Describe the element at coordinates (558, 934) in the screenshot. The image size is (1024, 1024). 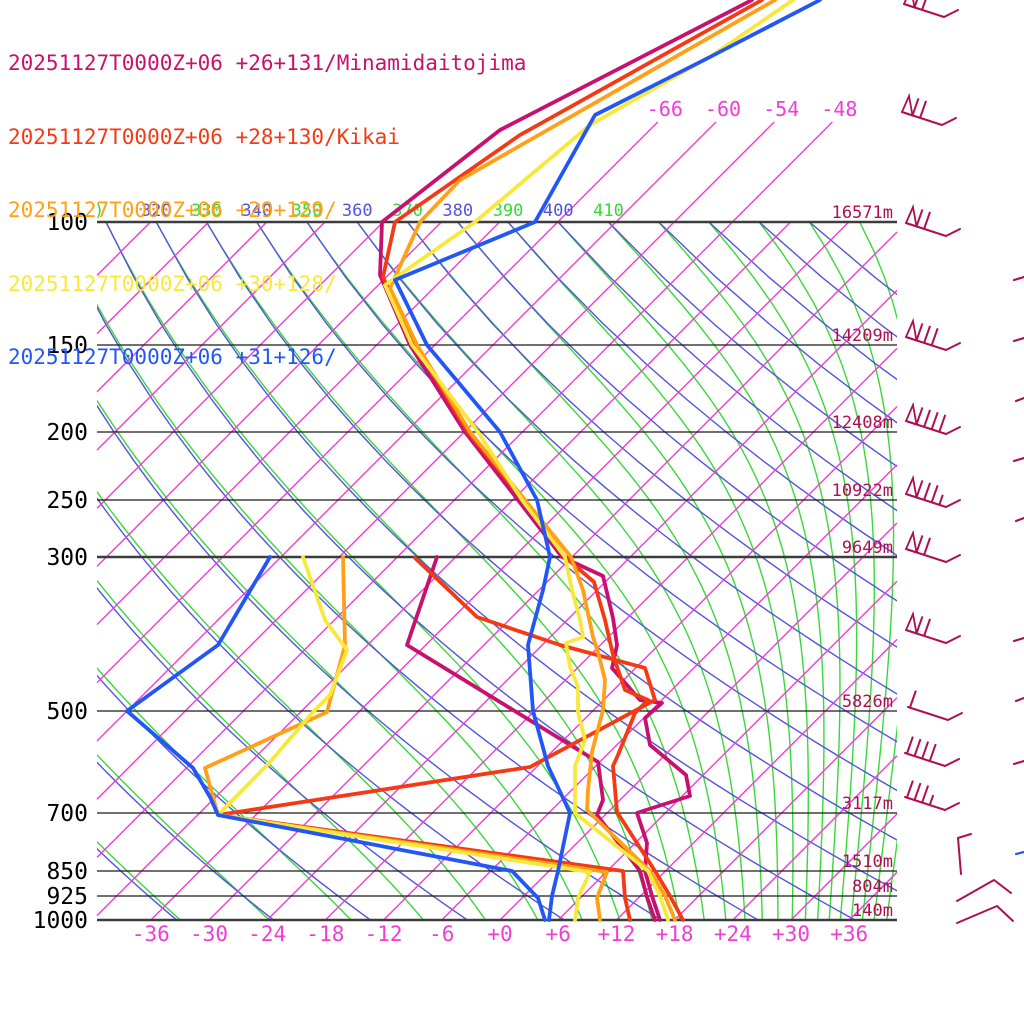
I see `temp-label-bottom-6: +6` at that location.